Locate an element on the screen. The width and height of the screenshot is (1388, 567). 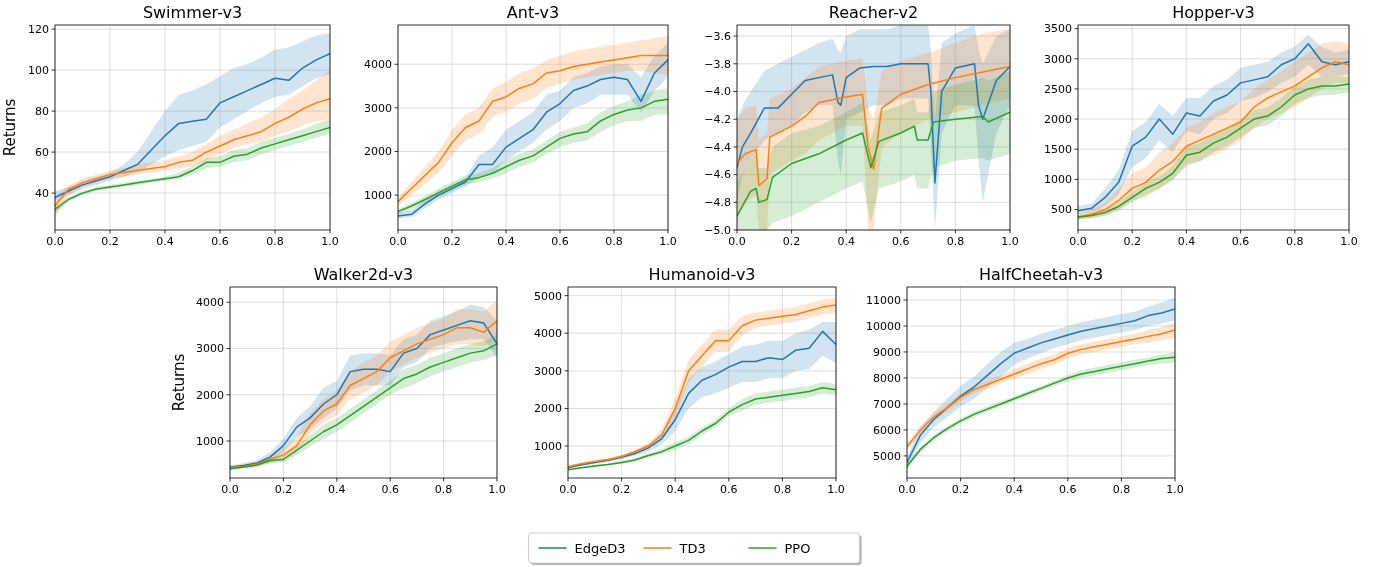
chart-title: Walker2d-v3 is located at coordinates (363, 274).